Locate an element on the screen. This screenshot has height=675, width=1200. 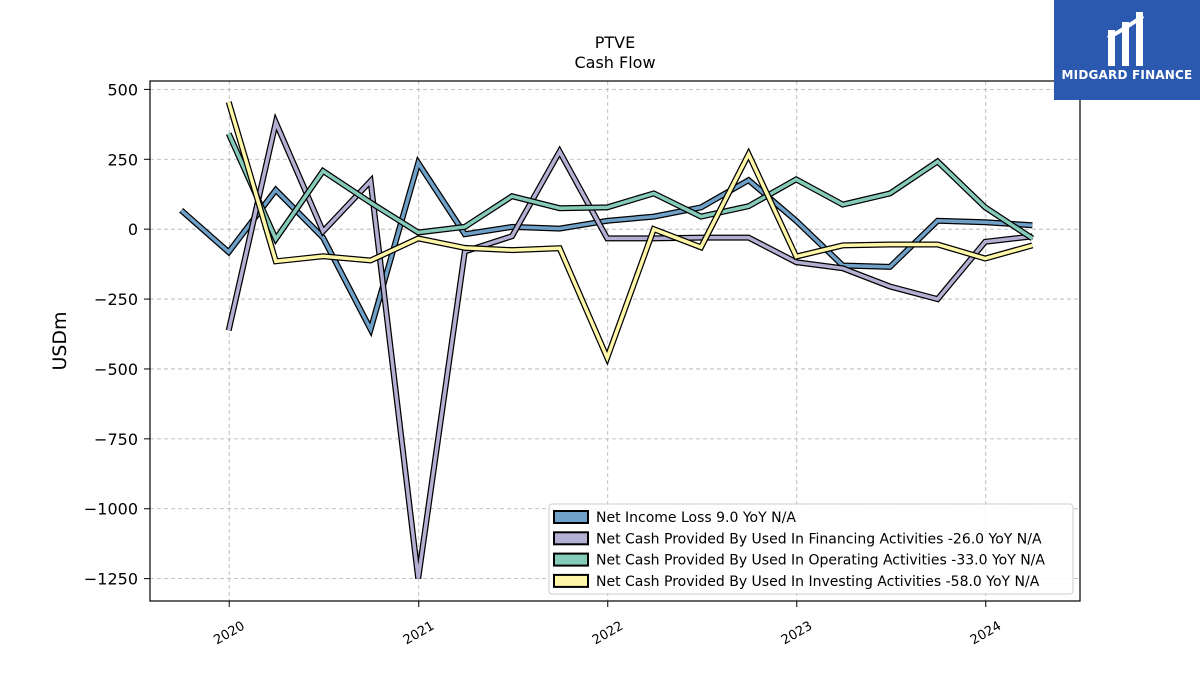
chart-subtitle: Cash Flow is located at coordinates (614, 62).